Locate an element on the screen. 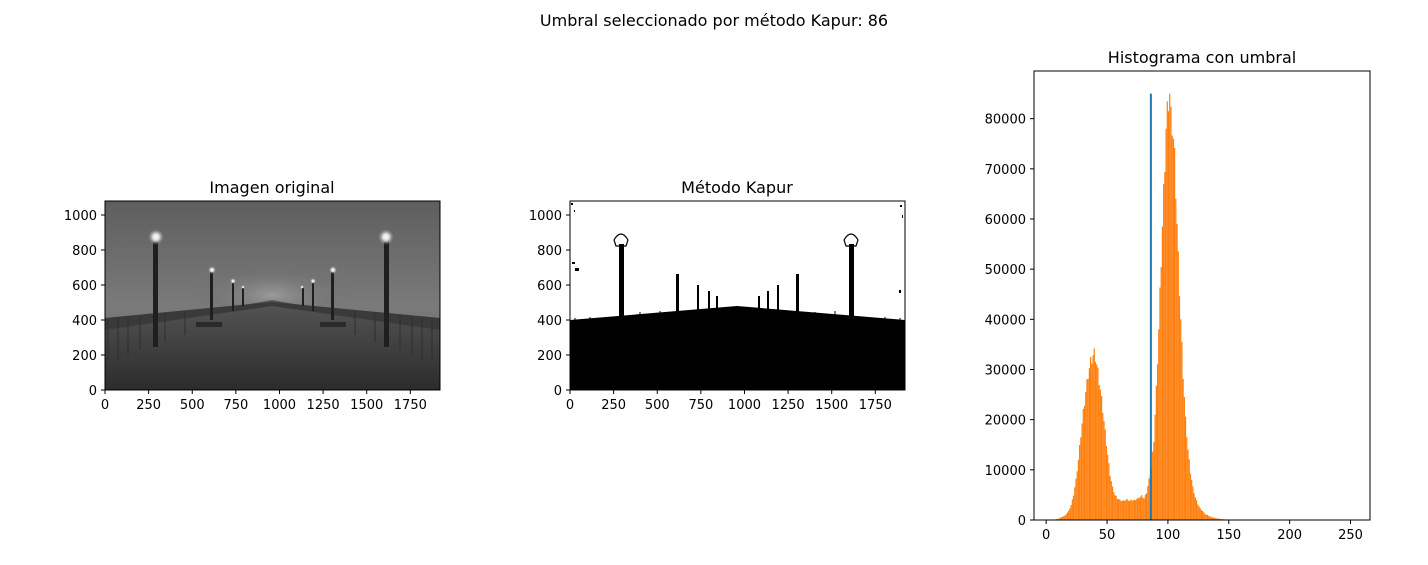 Image resolution: width=1428 pixels, height=565 pixels. hist-xtick-label: 250 is located at coordinates (1350, 535).